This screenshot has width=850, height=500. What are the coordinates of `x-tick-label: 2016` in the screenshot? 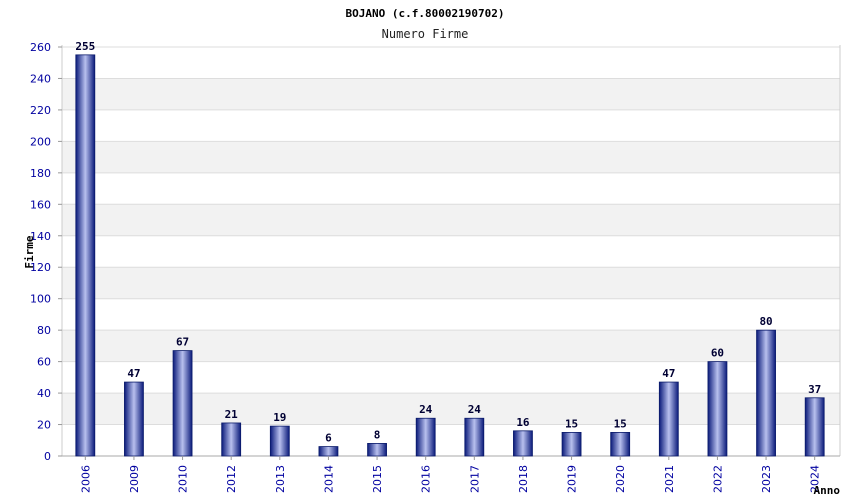 It's located at (426, 479).